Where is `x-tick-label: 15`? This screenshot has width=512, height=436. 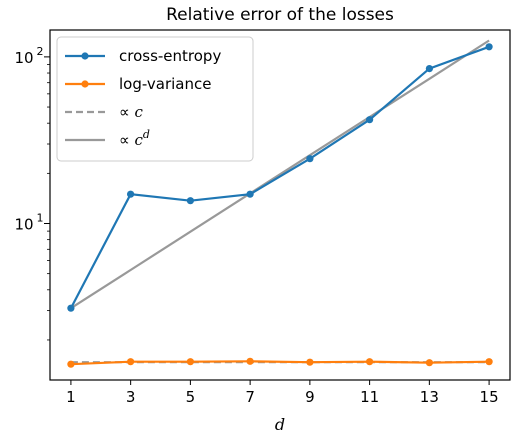
x-tick-label: 15 is located at coordinates (489, 397).